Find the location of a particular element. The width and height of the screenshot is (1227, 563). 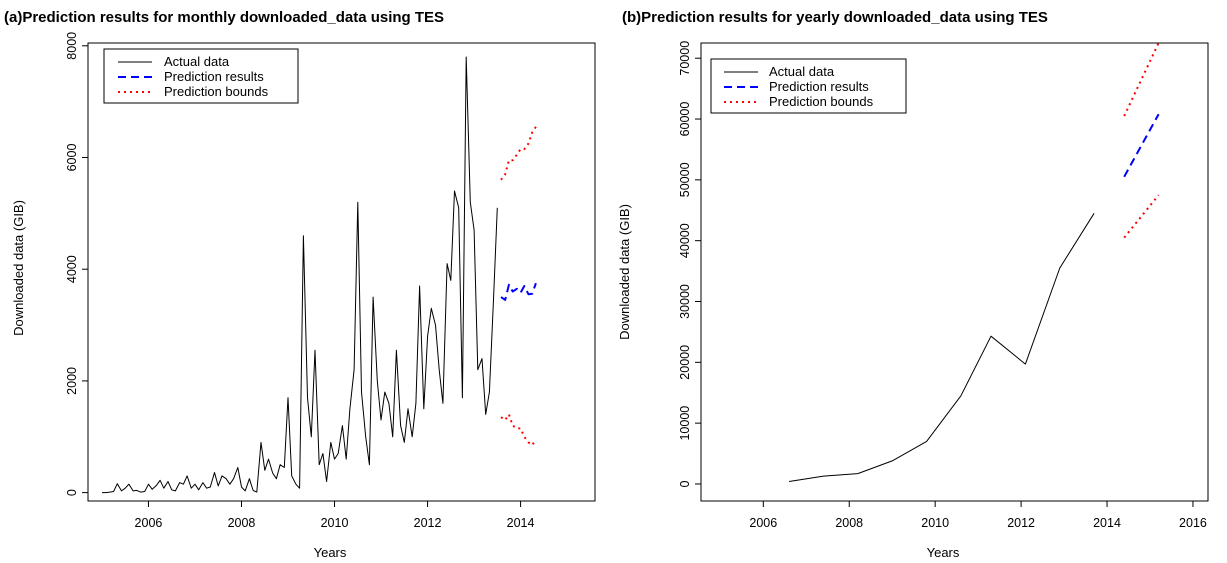

series-line-actual-data is located at coordinates (942, 347).